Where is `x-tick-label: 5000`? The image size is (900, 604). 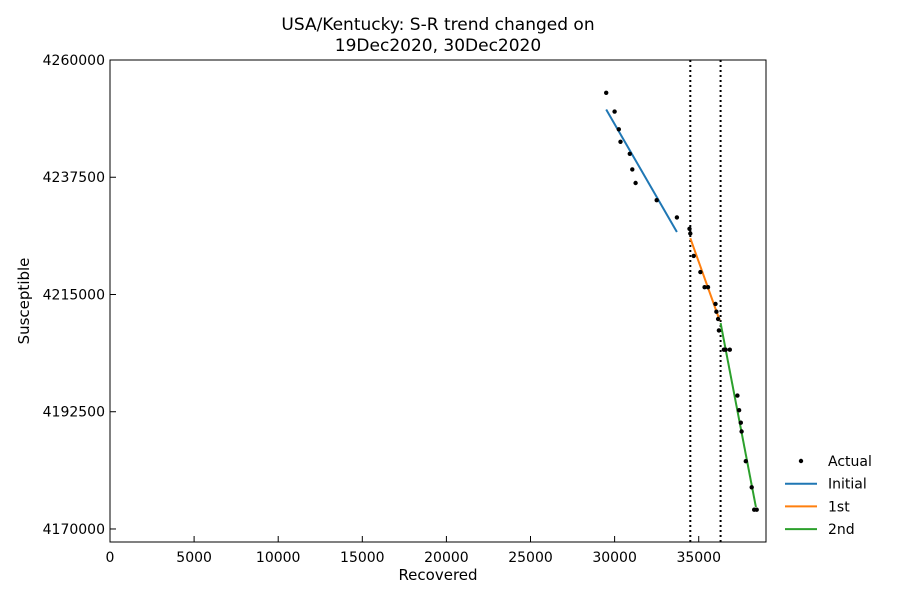
x-tick-label: 5000 is located at coordinates (194, 558).